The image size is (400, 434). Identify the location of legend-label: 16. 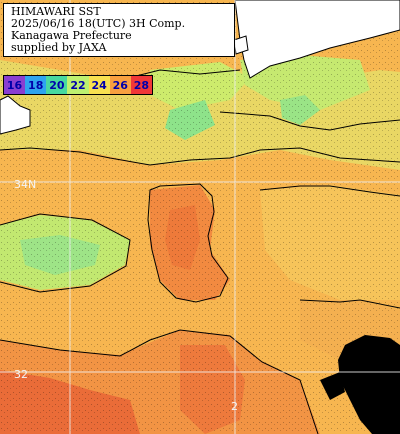
(14, 85).